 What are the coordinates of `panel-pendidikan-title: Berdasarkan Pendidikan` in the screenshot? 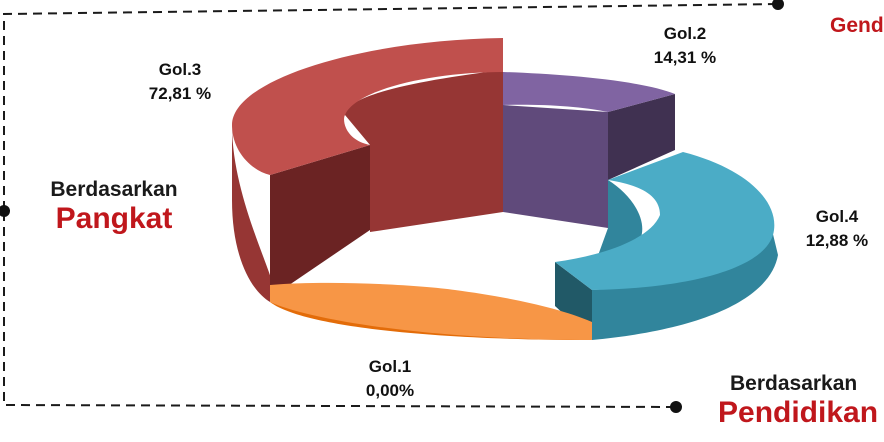 It's located at (798, 401).